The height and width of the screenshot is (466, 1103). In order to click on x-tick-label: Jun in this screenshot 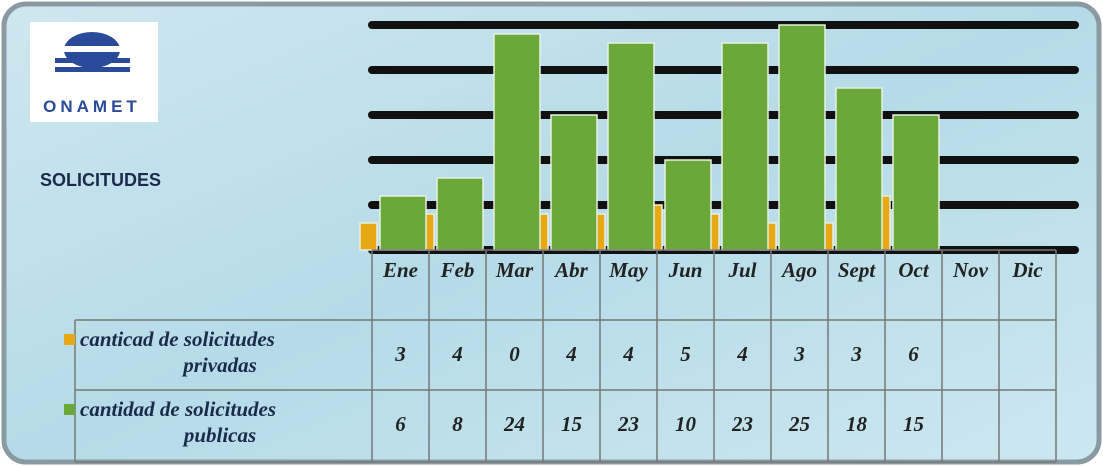, I will do `click(685, 270)`.